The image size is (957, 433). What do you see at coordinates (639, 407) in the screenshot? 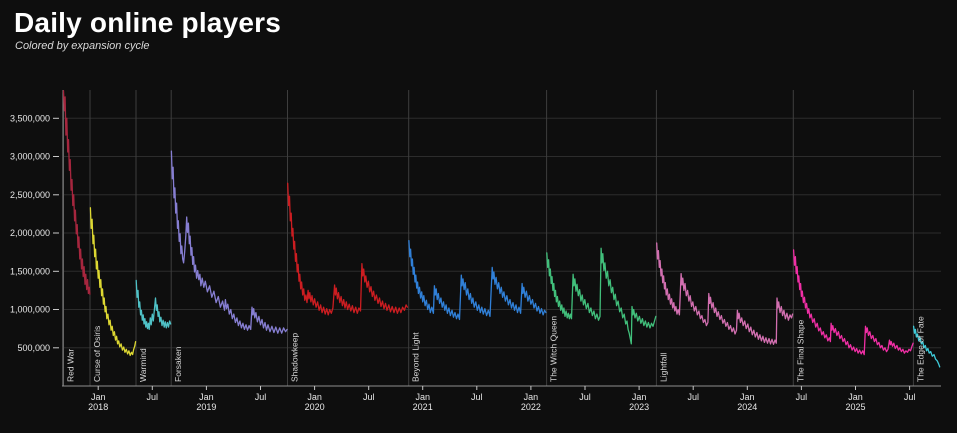
I see `x-tick-year-label: 2023` at bounding box center [639, 407].